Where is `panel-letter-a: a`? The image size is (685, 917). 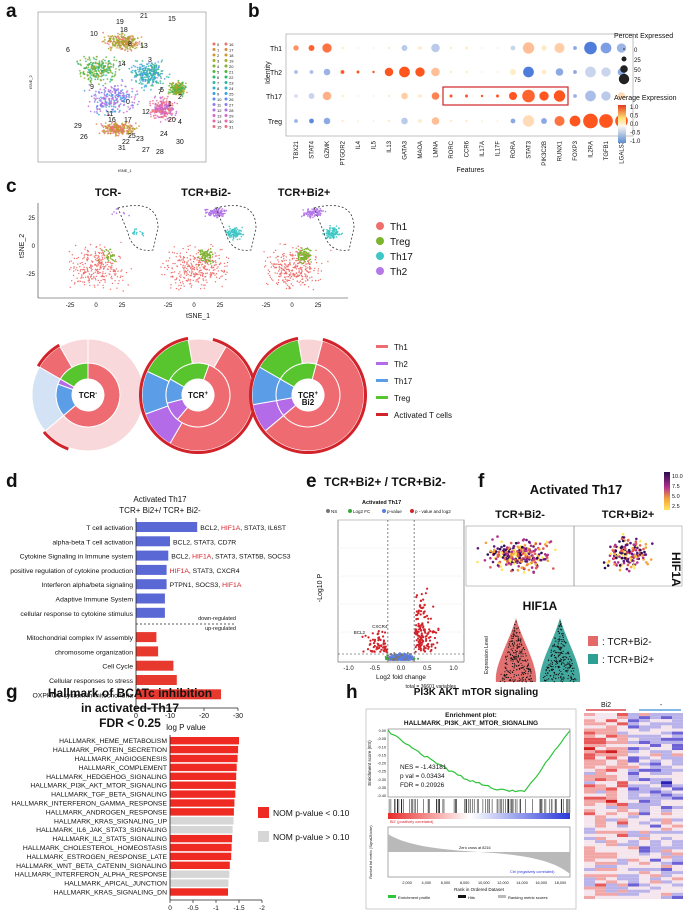 panel-letter-a: a is located at coordinates (11, 11).